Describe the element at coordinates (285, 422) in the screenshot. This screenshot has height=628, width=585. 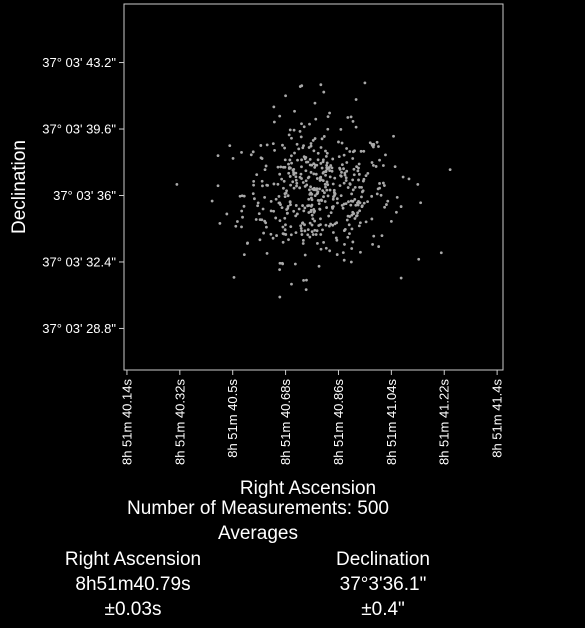
I see `x-tick-label: 8h 51m 40.68s` at that location.